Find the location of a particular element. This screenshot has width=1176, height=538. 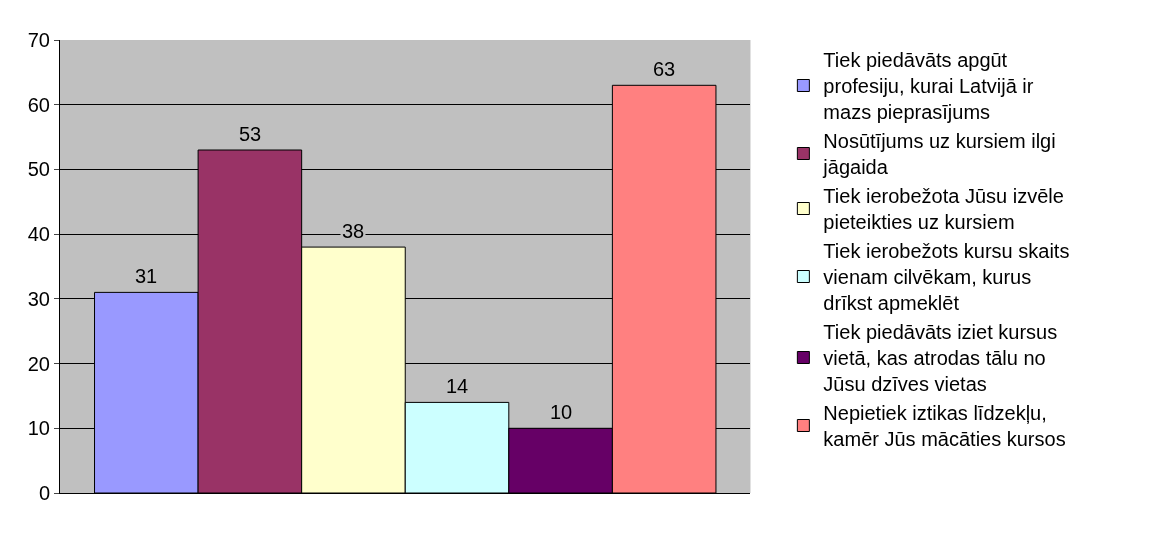

data-label: 10 is located at coordinates (561, 412).